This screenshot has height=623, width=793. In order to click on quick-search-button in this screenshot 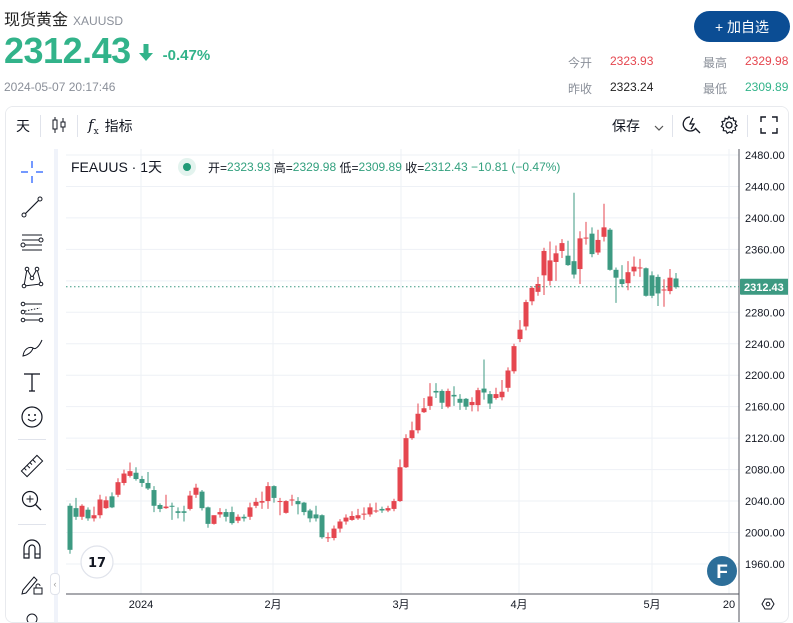, I will do `click(692, 126)`.